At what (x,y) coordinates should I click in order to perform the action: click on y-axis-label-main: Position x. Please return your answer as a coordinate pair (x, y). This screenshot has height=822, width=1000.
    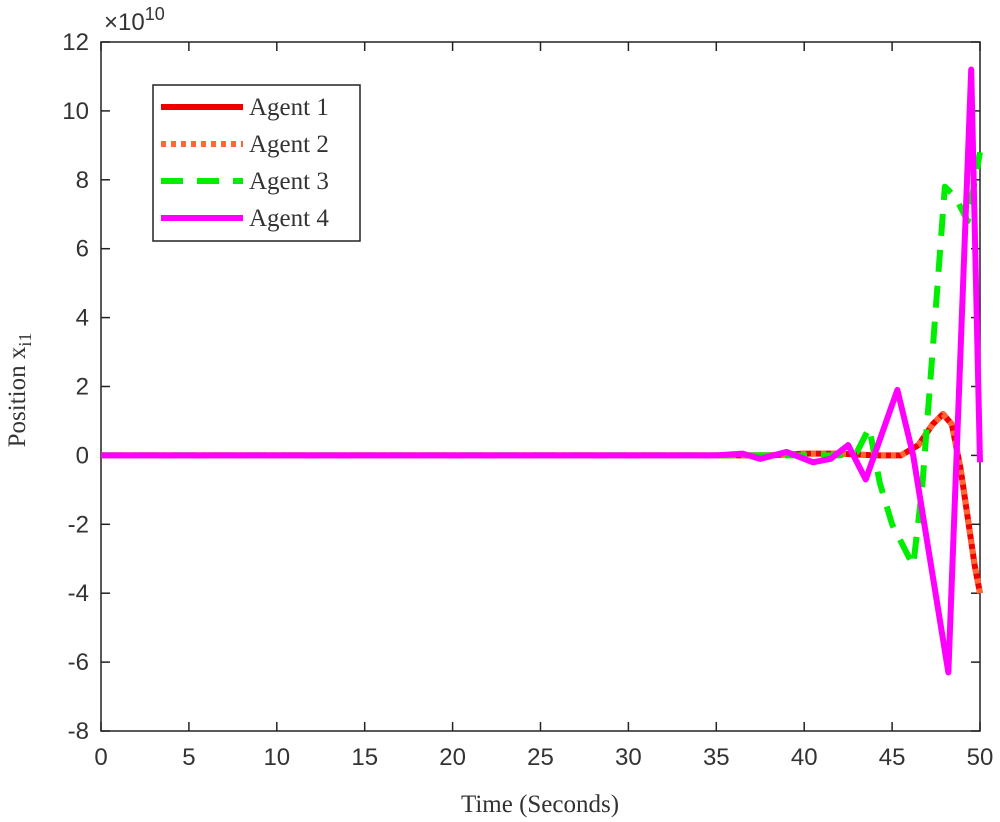
    Looking at the image, I should click on (17, 396).